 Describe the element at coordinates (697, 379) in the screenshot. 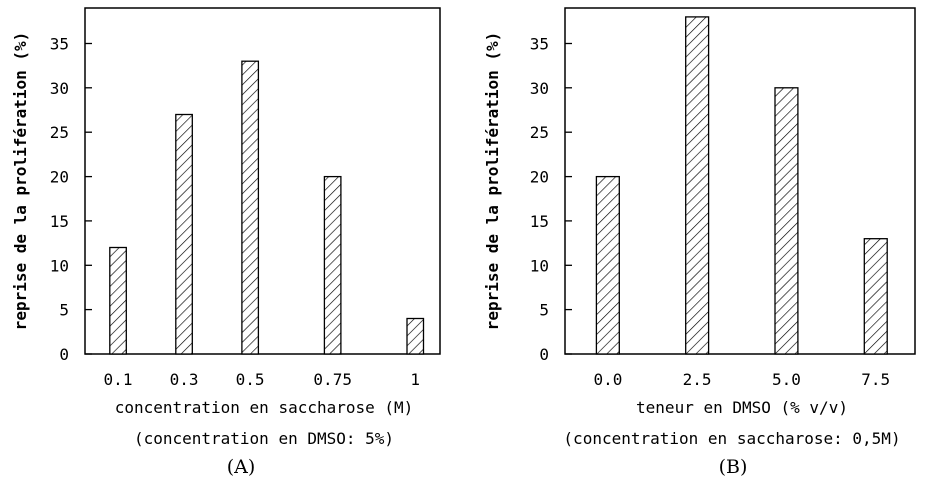

I see `x-tick-label-b-1: 2.5` at that location.